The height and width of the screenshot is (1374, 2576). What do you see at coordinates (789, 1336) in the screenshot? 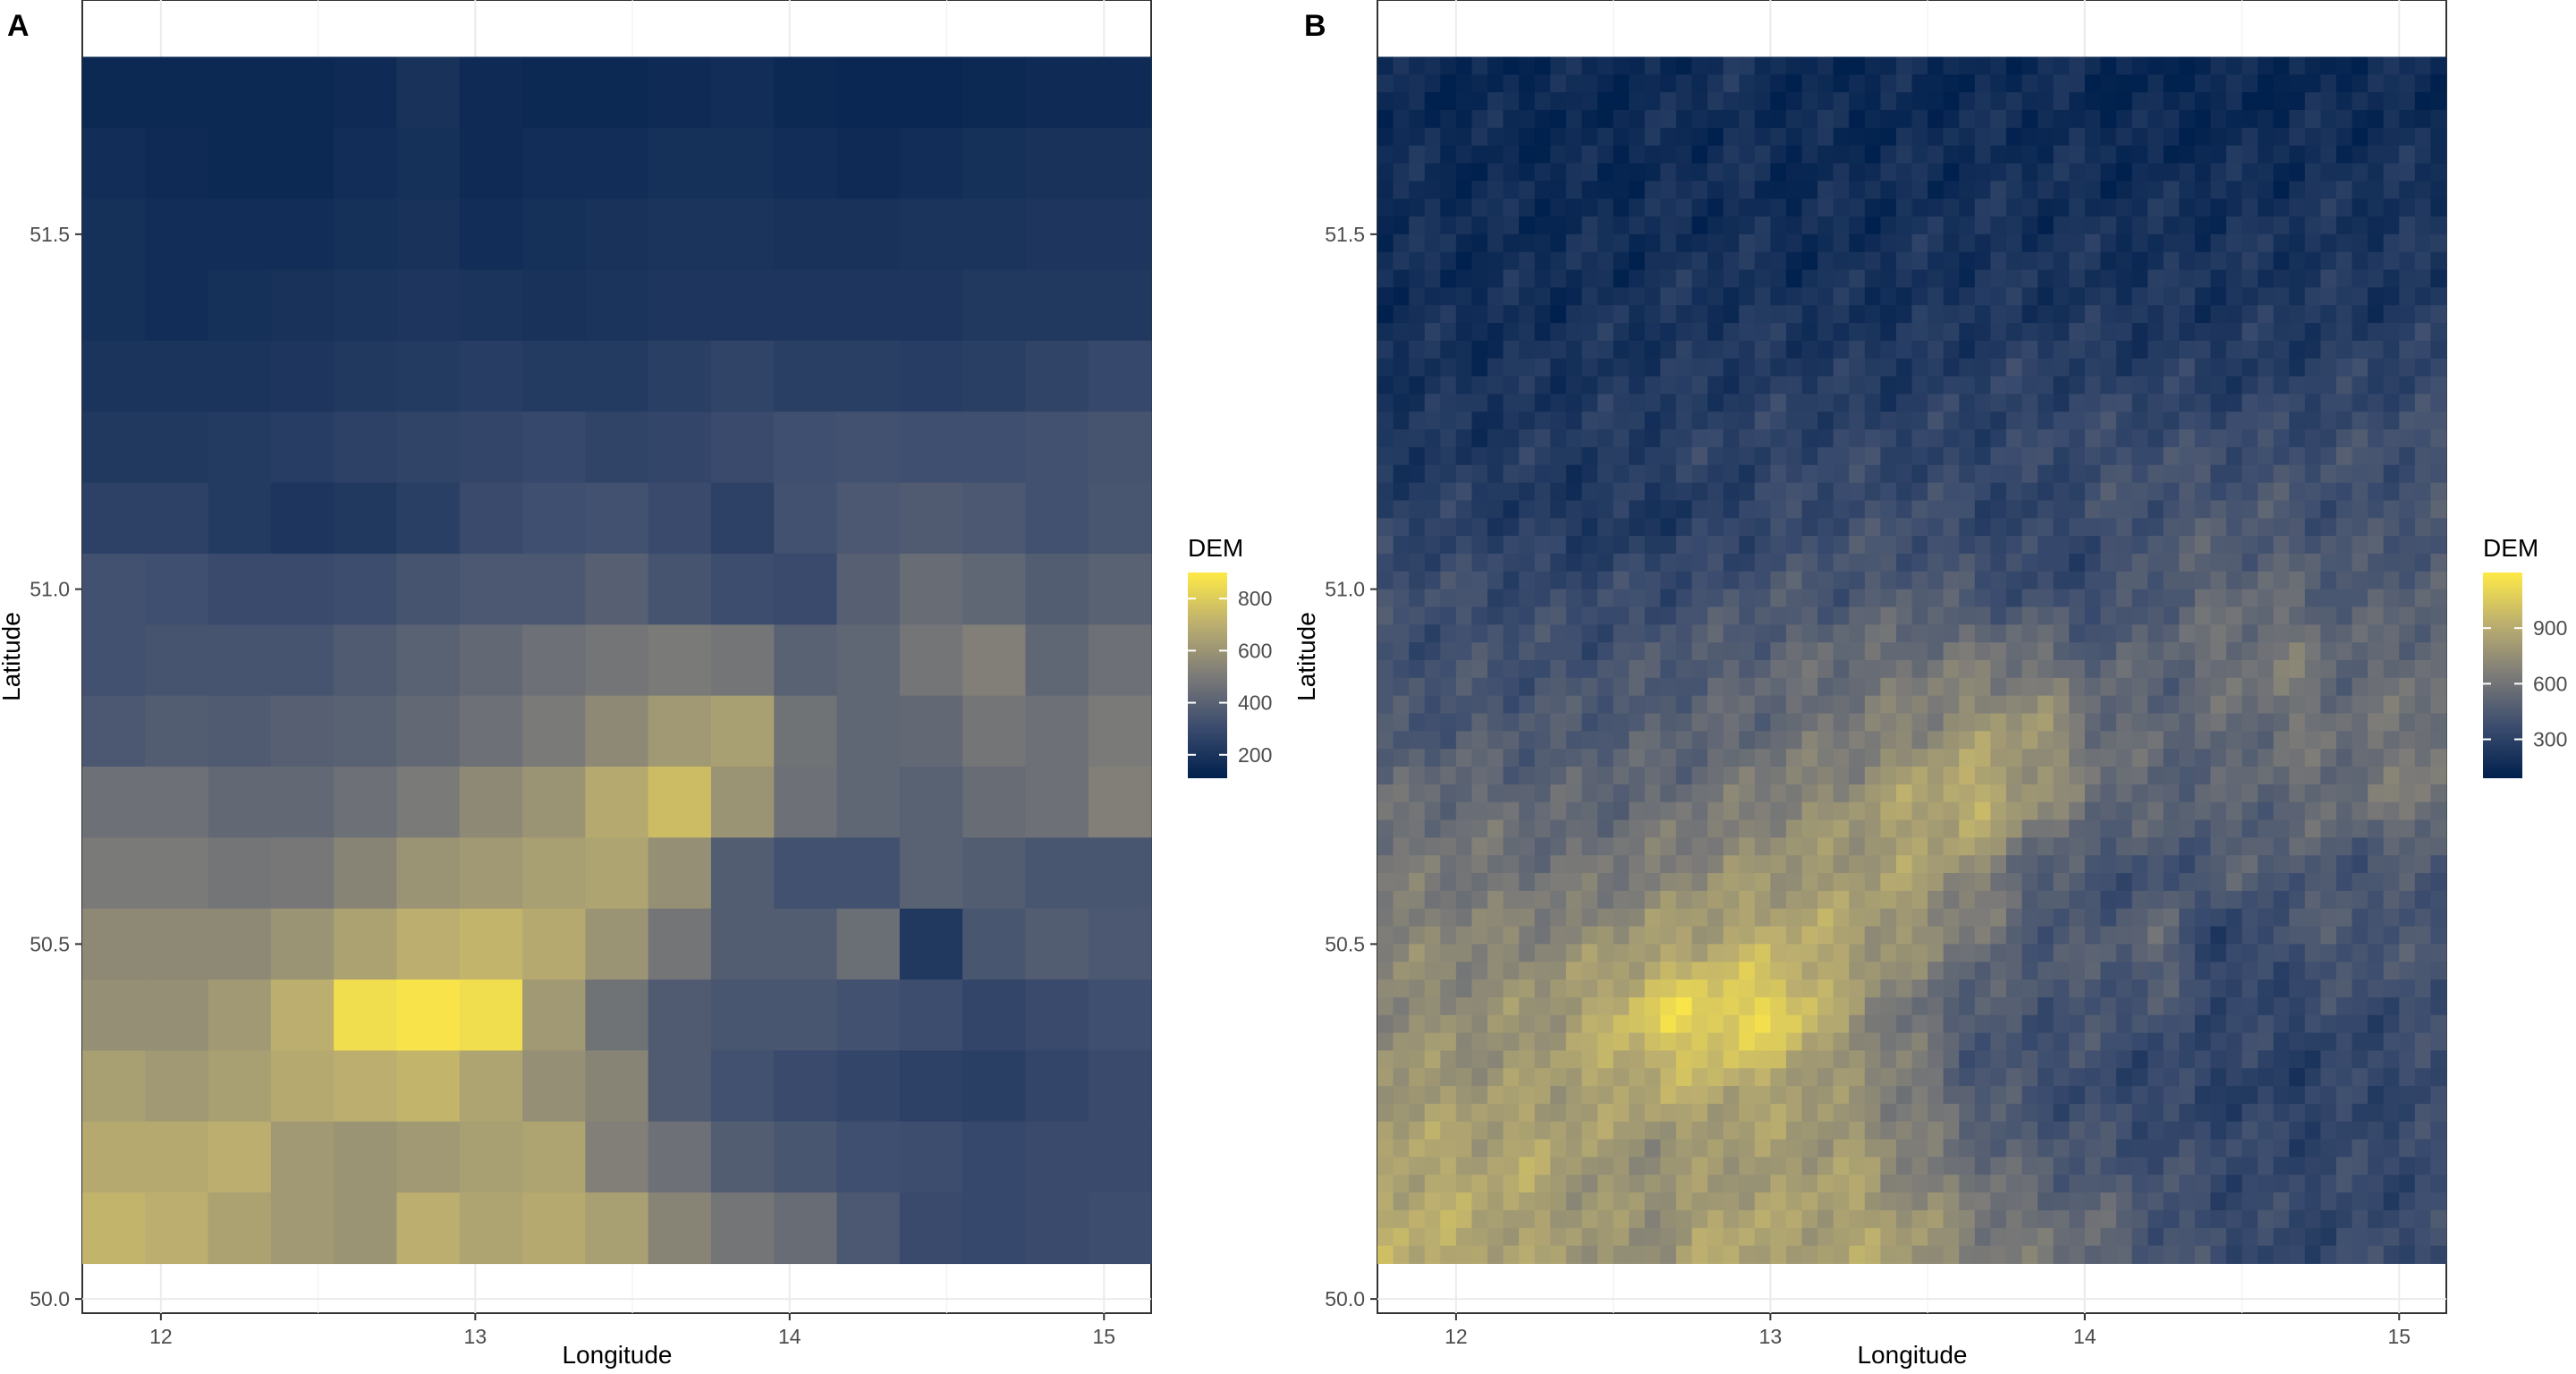
I see `panel-a-x-tick-label: 14` at bounding box center [789, 1336].